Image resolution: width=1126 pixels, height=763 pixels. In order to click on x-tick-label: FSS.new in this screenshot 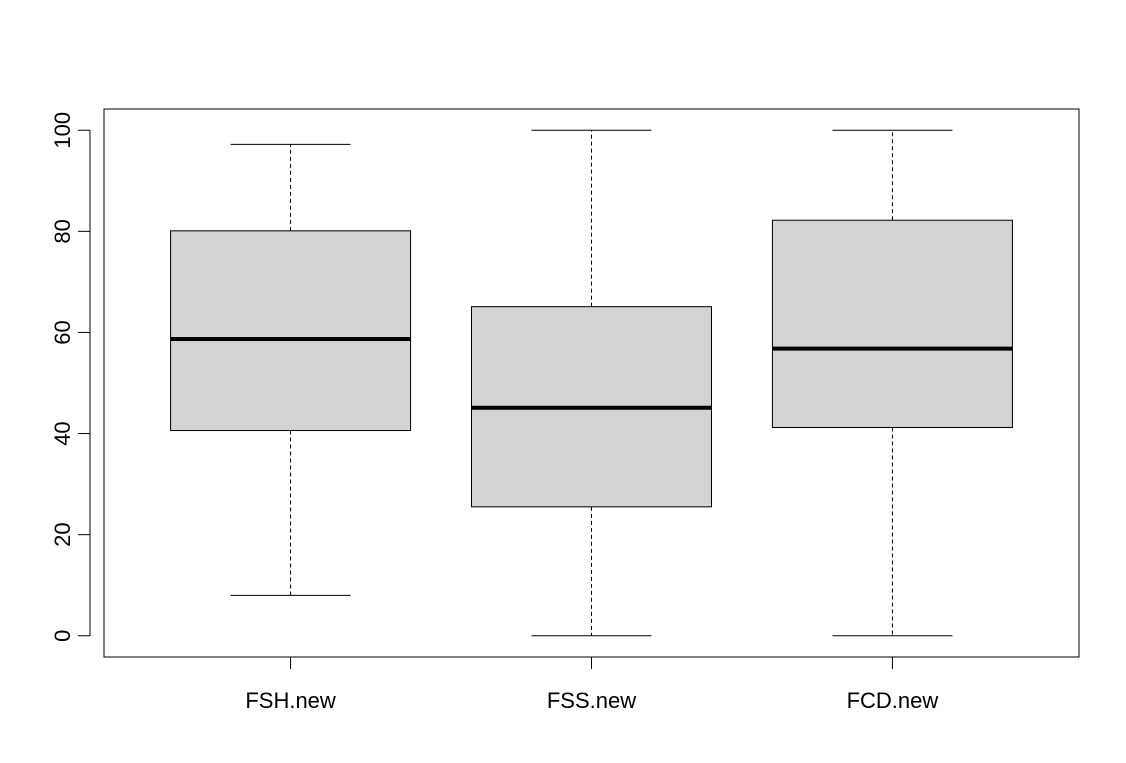, I will do `click(591, 700)`.